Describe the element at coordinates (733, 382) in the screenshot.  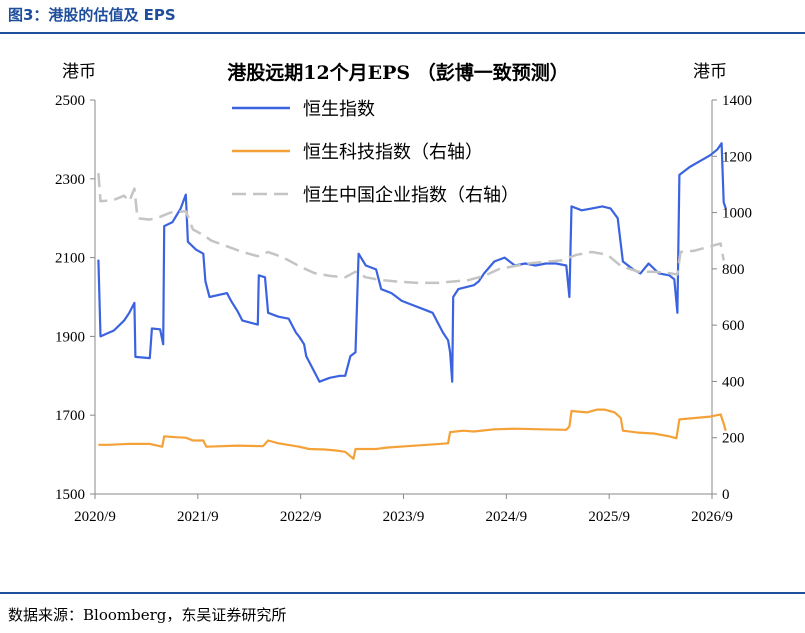
I see `right-tick-label: 400` at that location.